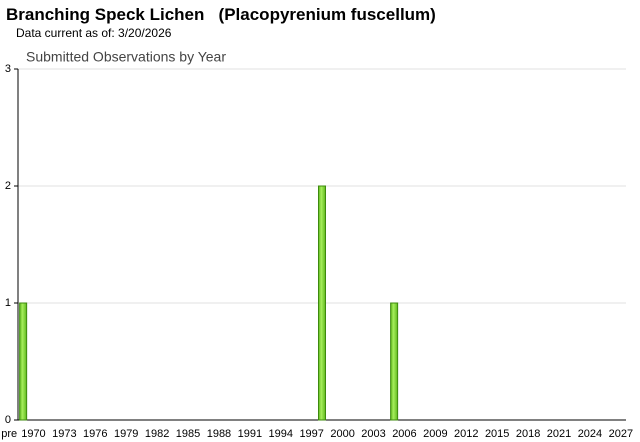 The image size is (640, 442). I want to click on x-tick-label: 1985, so click(188, 434).